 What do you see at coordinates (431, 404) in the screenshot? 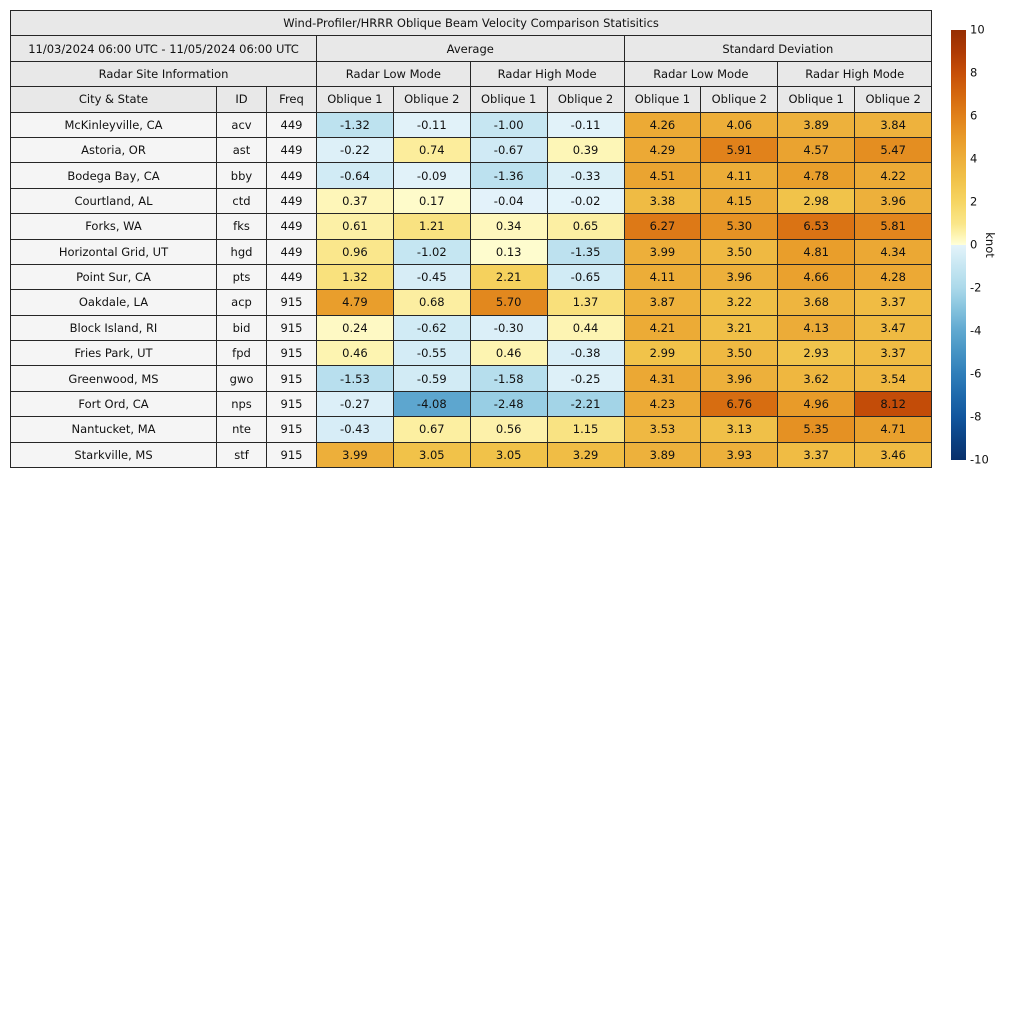
I see `value-cell: -4.08` at bounding box center [431, 404].